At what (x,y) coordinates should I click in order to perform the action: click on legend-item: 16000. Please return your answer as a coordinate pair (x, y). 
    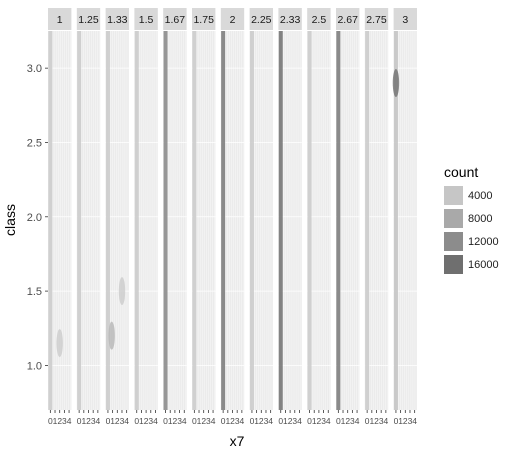
    Looking at the image, I should click on (480, 264).